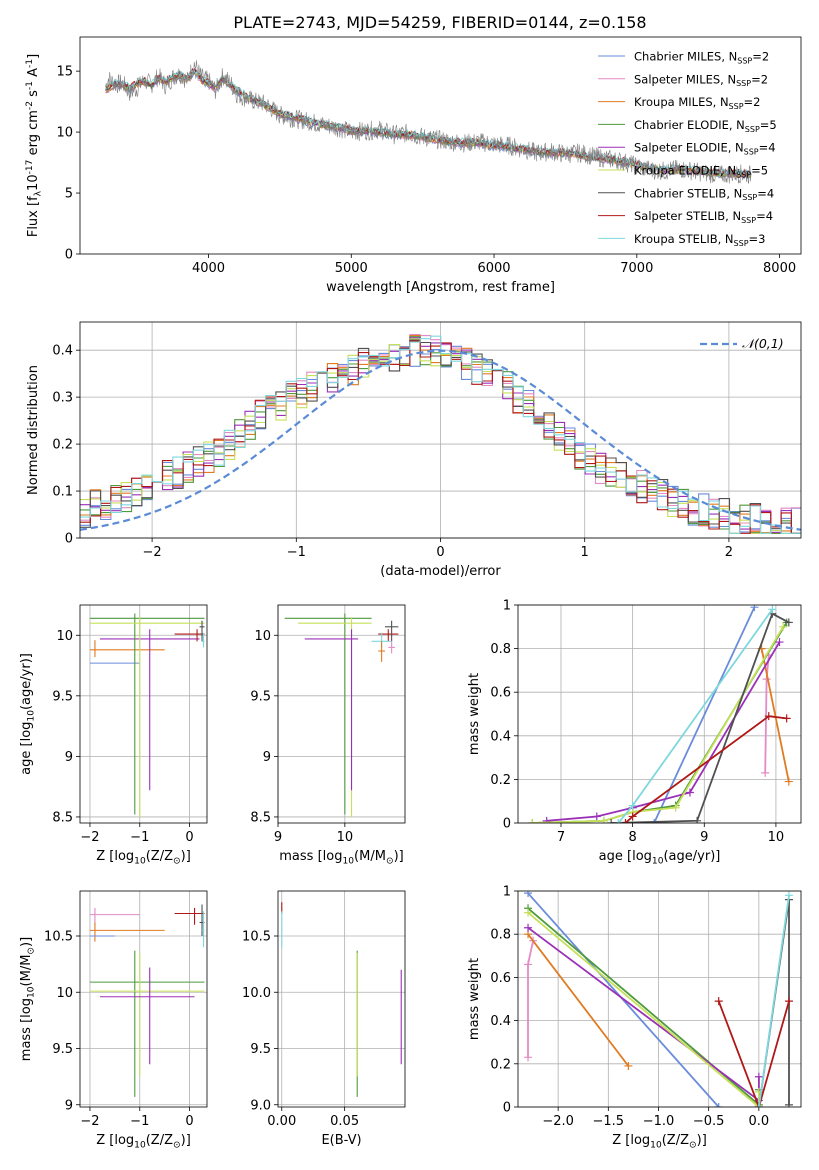  I want to click on y-tick-label: 15, so click(64, 72).